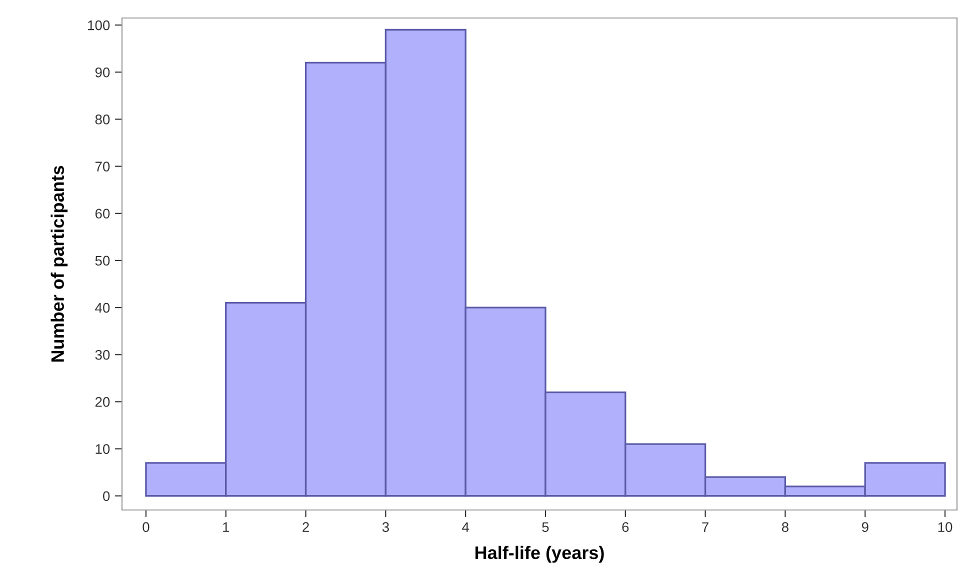 This screenshot has height=571, width=963. I want to click on x-tick-label: 8, so click(785, 527).